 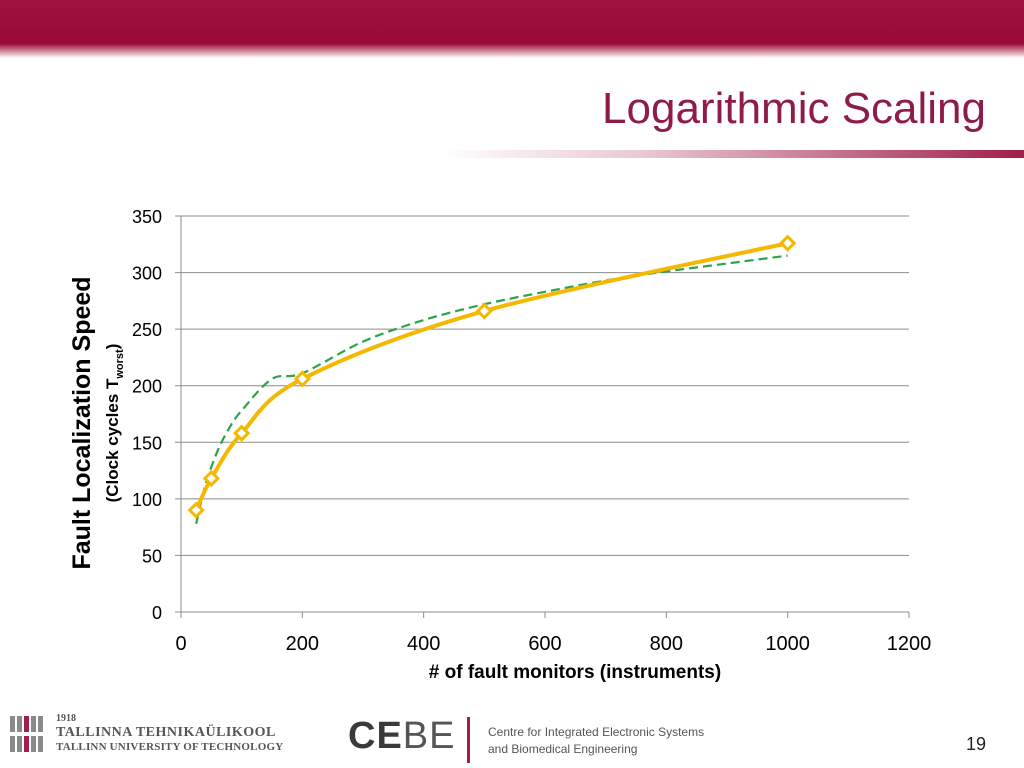 What do you see at coordinates (112, 440) in the screenshot?
I see `y-axis-sublabel-prefix: (Clock cycles T` at bounding box center [112, 440].